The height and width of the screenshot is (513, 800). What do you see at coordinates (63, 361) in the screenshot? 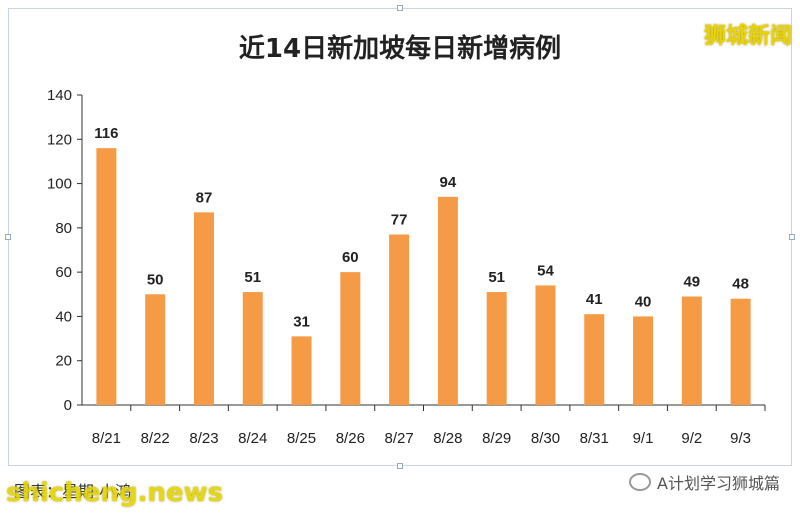
I see `y-tick-label: 20` at bounding box center [63, 361].